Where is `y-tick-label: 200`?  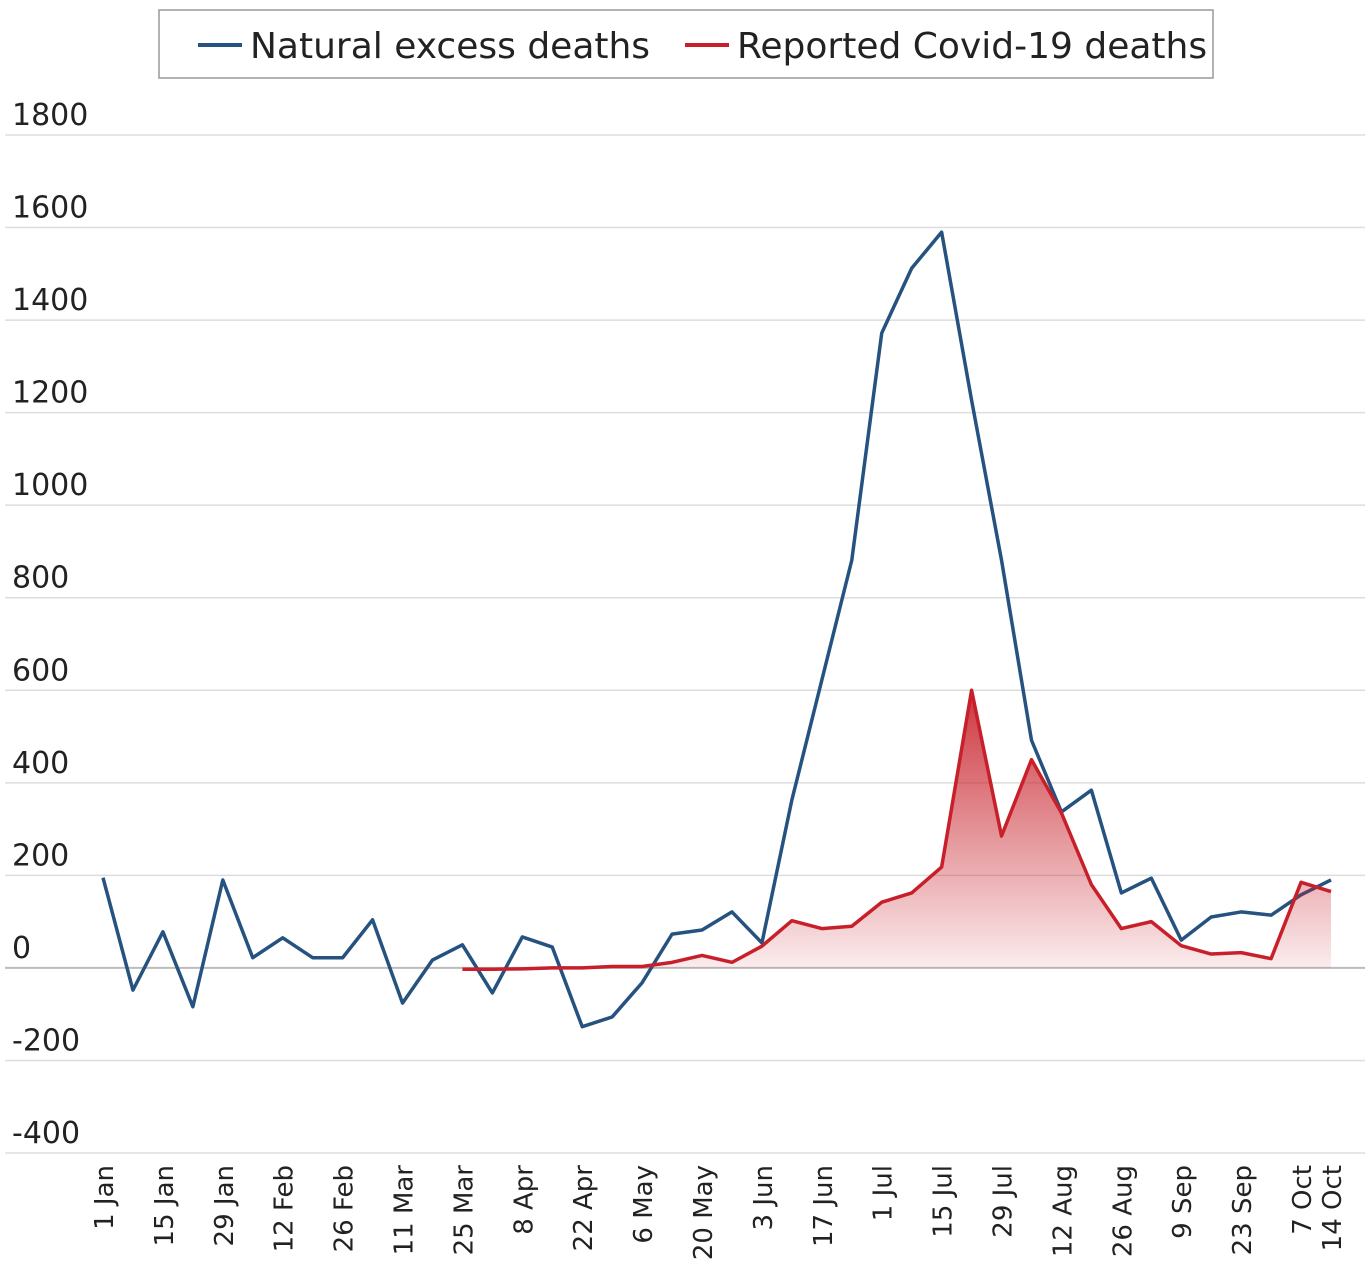
y-tick-label: 200 is located at coordinates (40, 855).